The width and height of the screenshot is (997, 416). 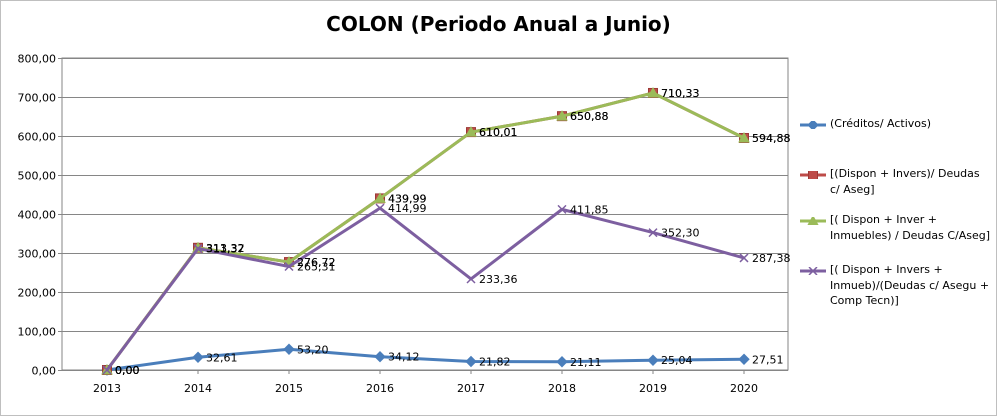 What do you see at coordinates (127, 370) in the screenshot?
I see `data-label: 0,00` at bounding box center [127, 370].